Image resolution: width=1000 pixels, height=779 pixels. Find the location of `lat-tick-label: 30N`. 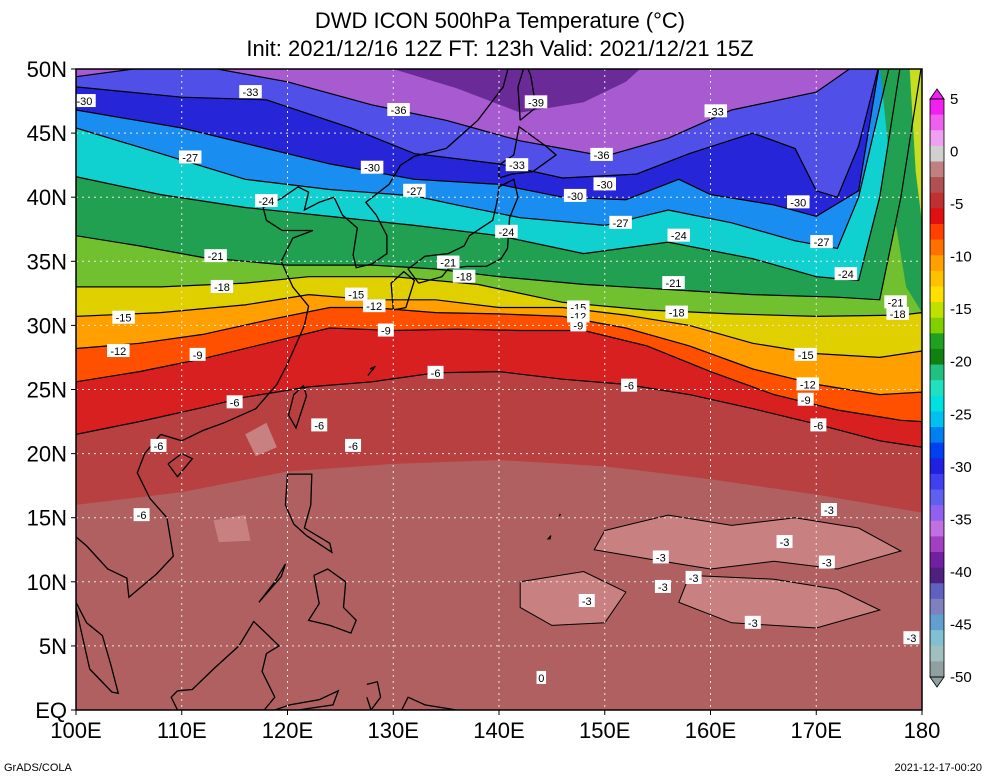

lat-tick-label: 30N is located at coordinates (47, 325).